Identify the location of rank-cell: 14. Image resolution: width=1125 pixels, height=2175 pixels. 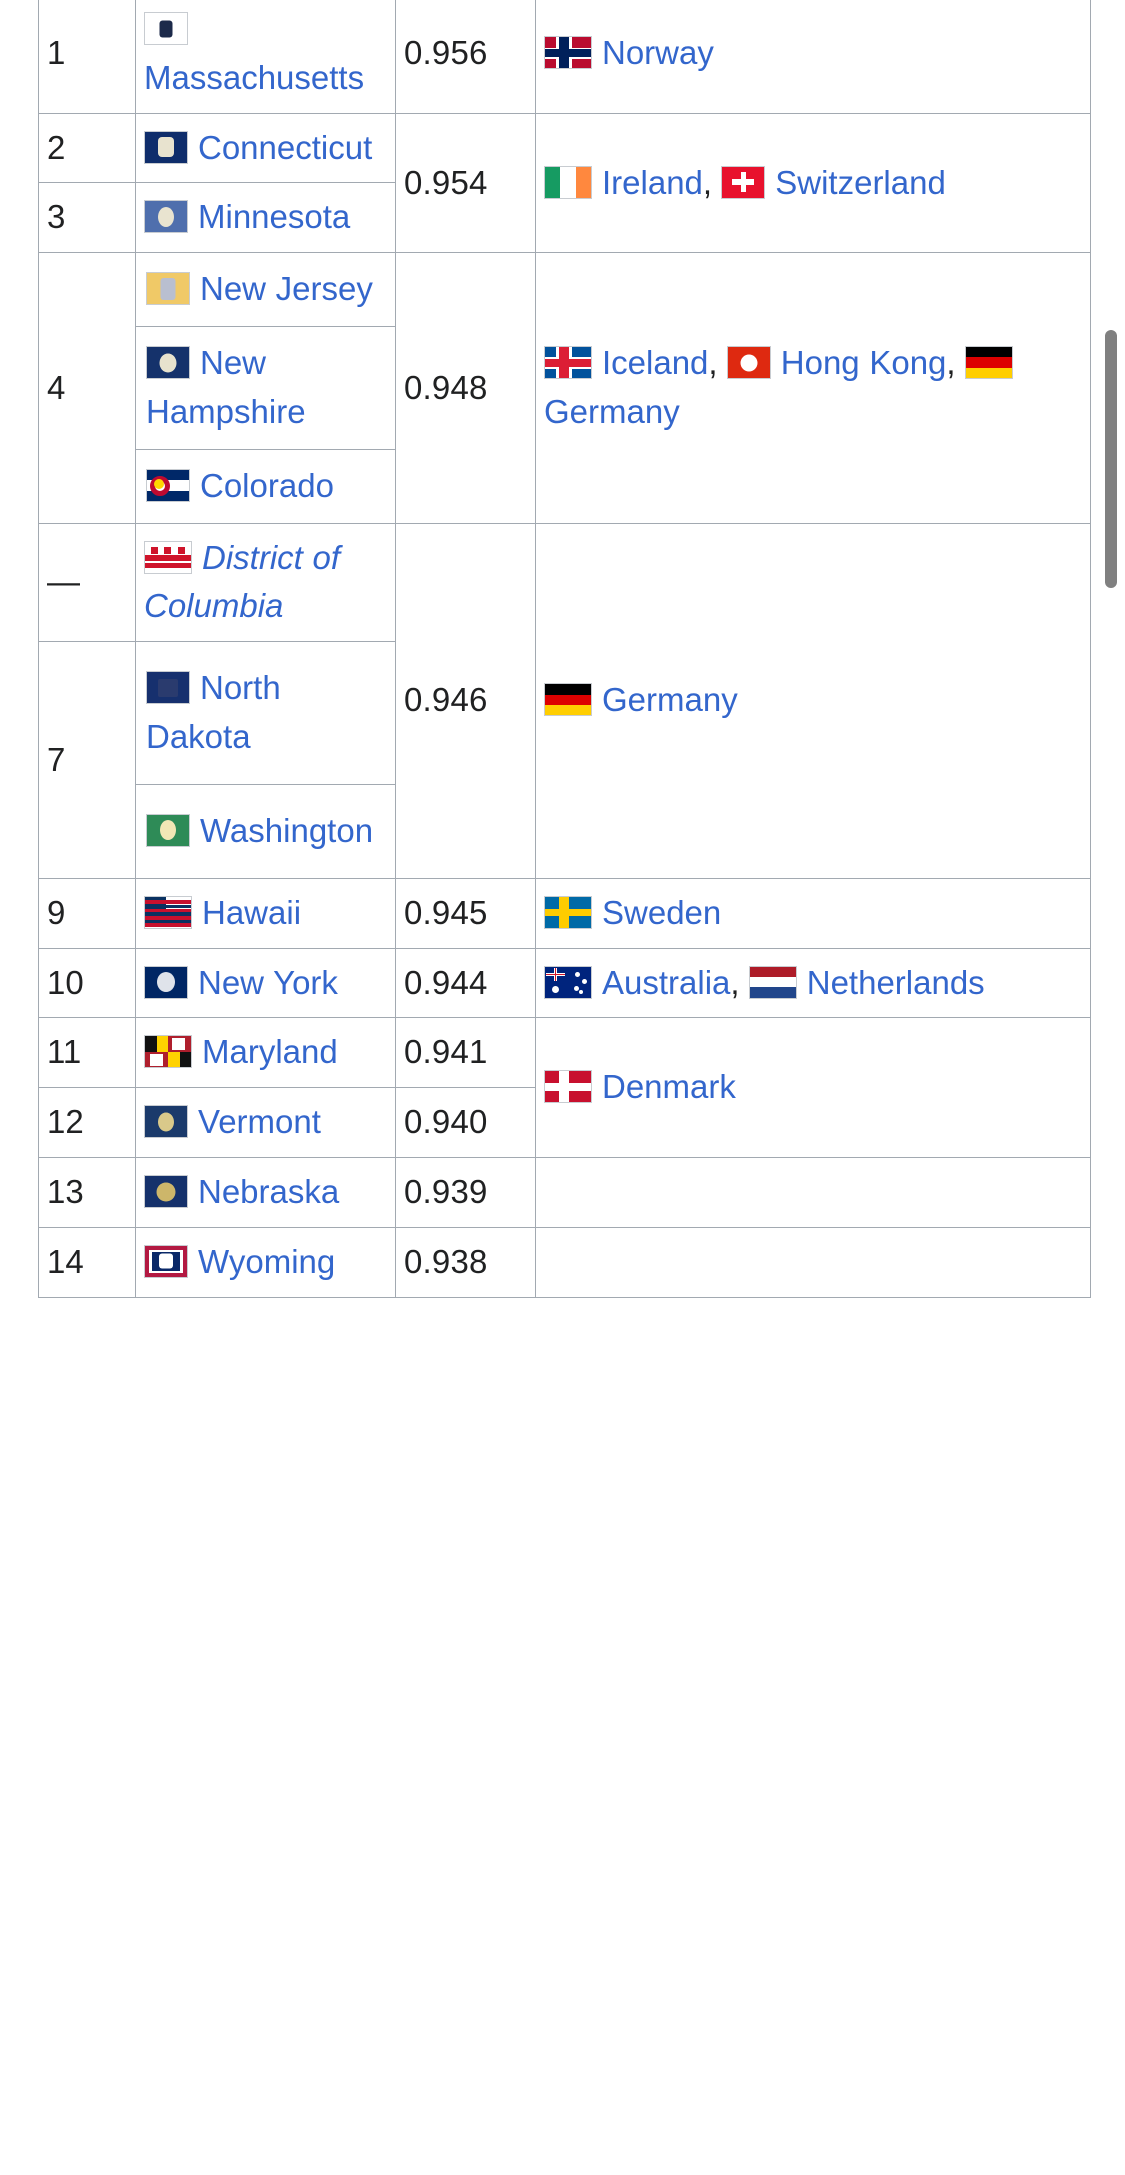
(87, 1262).